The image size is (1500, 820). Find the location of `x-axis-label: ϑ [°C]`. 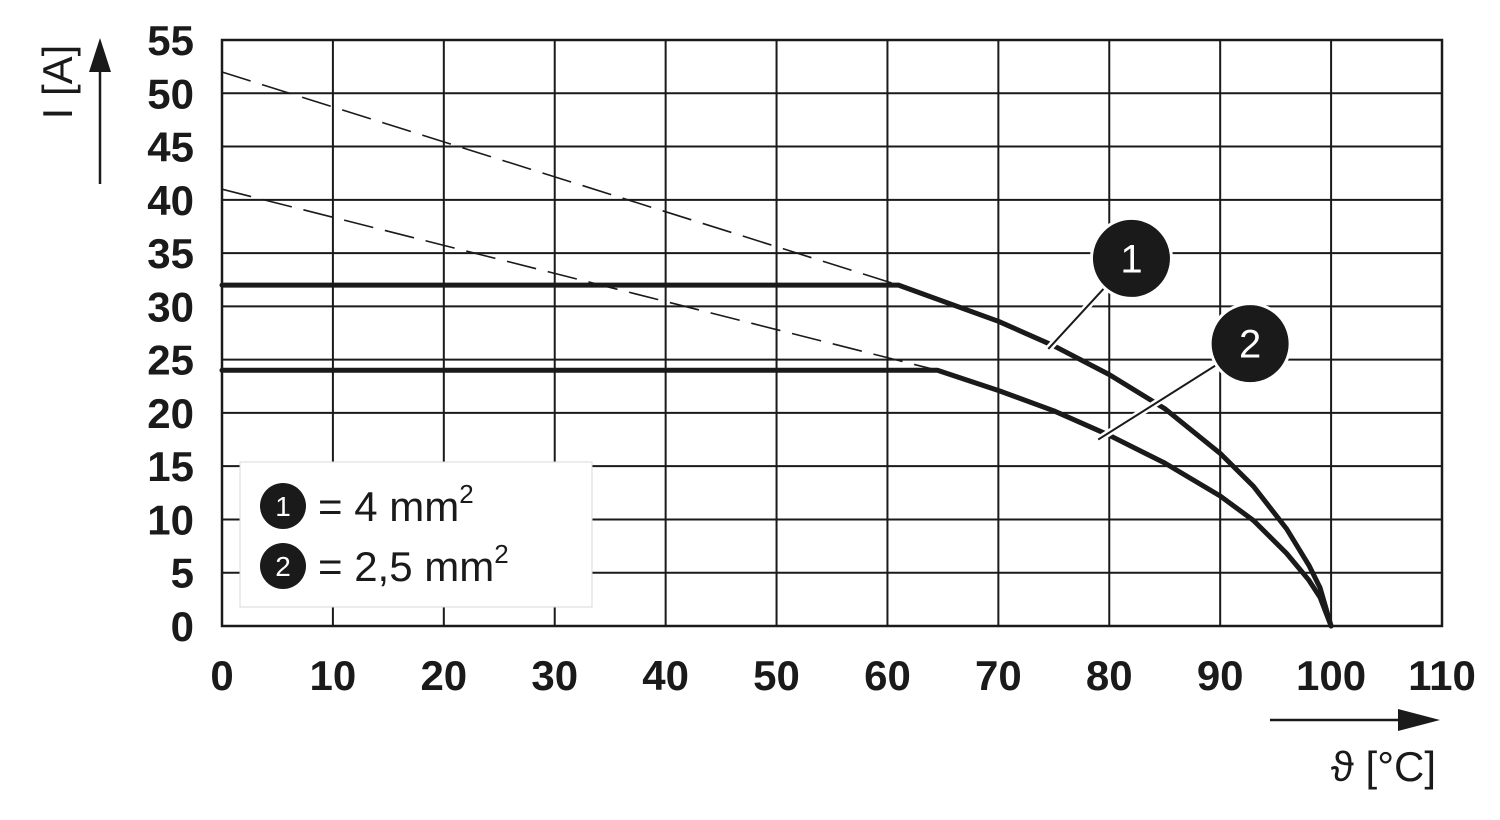

x-axis-label: ϑ [°C] is located at coordinates (1383, 766).